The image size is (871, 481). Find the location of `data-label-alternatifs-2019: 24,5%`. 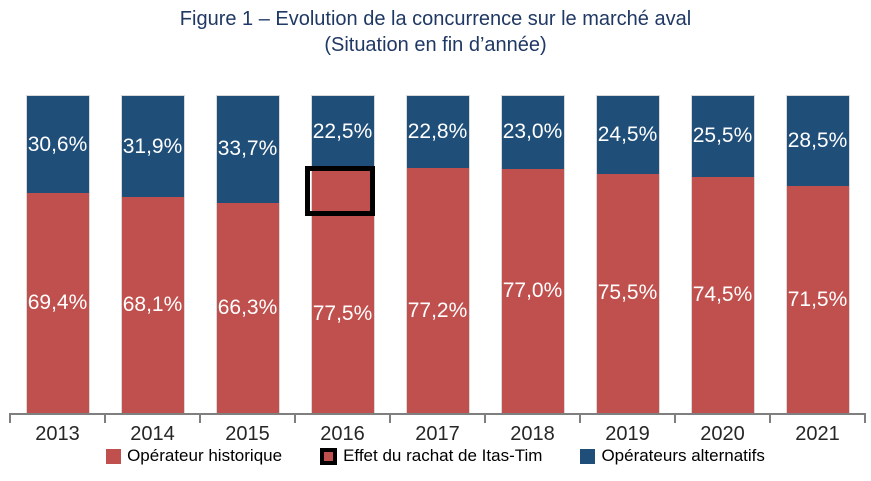

data-label-alternatifs-2019: 24,5% is located at coordinates (627, 134).